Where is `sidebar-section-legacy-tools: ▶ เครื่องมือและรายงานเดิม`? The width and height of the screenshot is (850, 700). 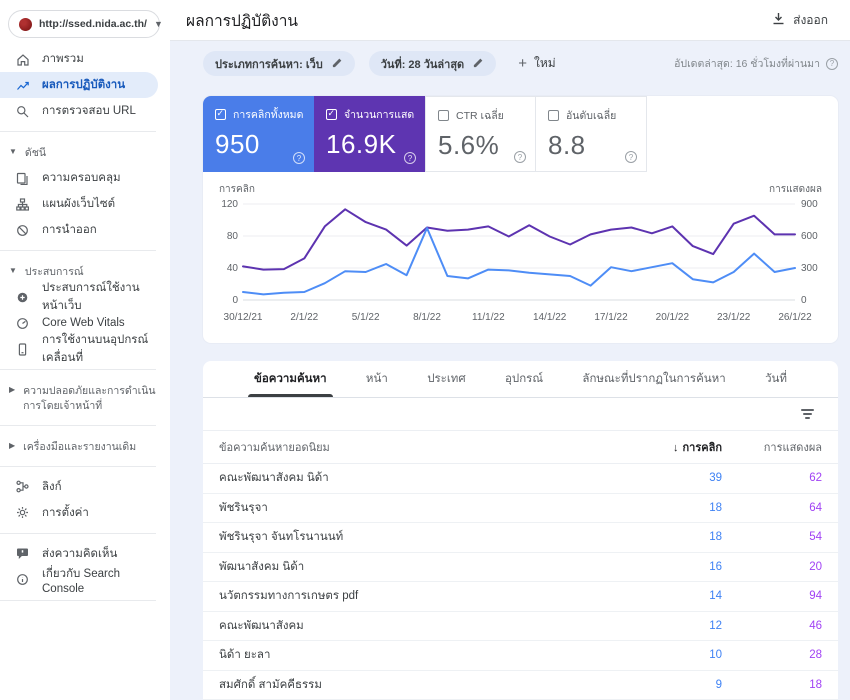 sidebar-section-legacy-tools: ▶ เครื่องมือและรายงานเดิม is located at coordinates (85, 446).